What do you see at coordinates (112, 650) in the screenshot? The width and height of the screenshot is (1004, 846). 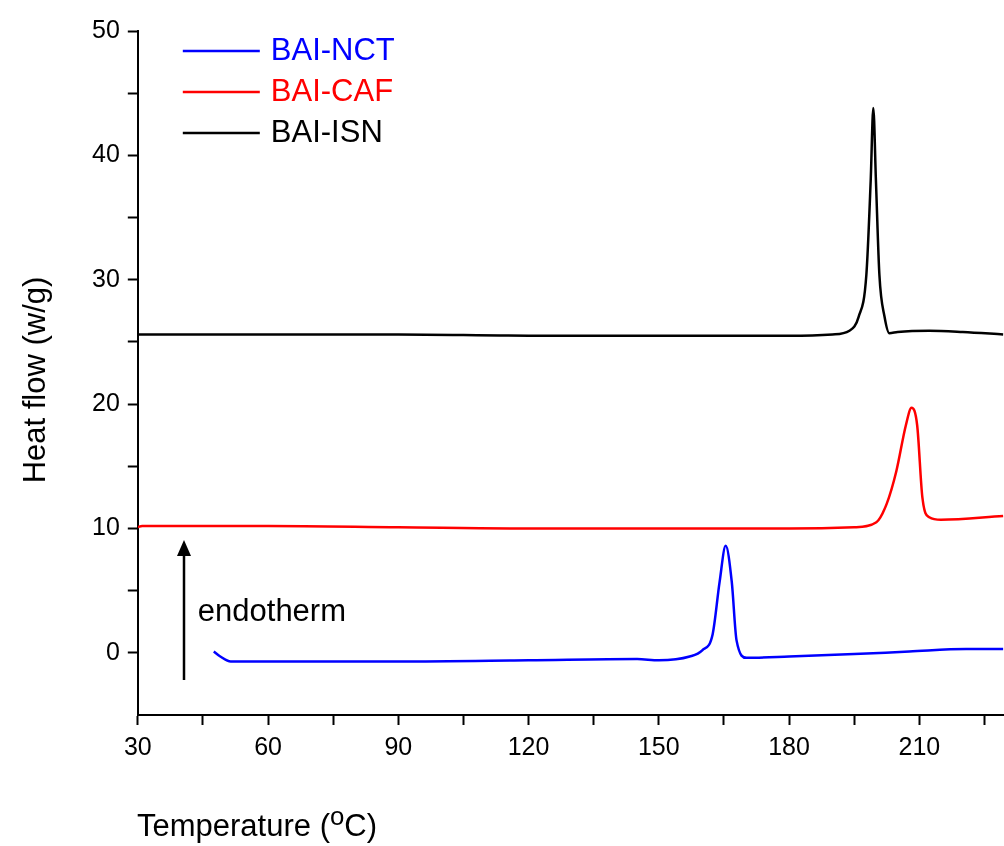 I see `y-tick-label: 0` at bounding box center [112, 650].